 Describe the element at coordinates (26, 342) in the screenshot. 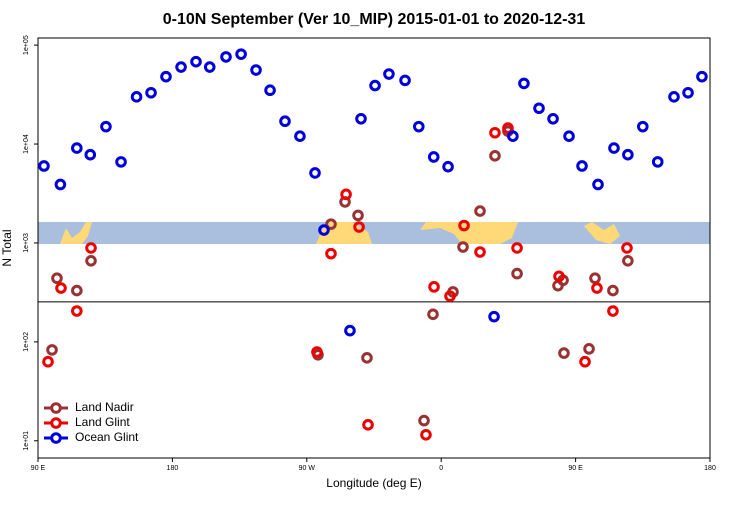

I see `y-tick-label: 1e+02` at that location.